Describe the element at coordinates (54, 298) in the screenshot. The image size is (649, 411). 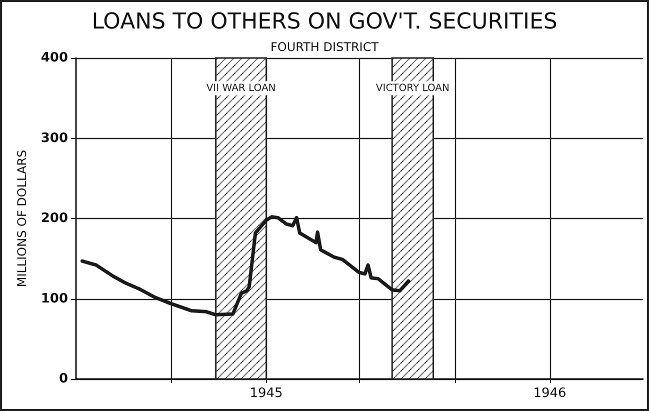
I see `y-tick-label: 100` at that location.